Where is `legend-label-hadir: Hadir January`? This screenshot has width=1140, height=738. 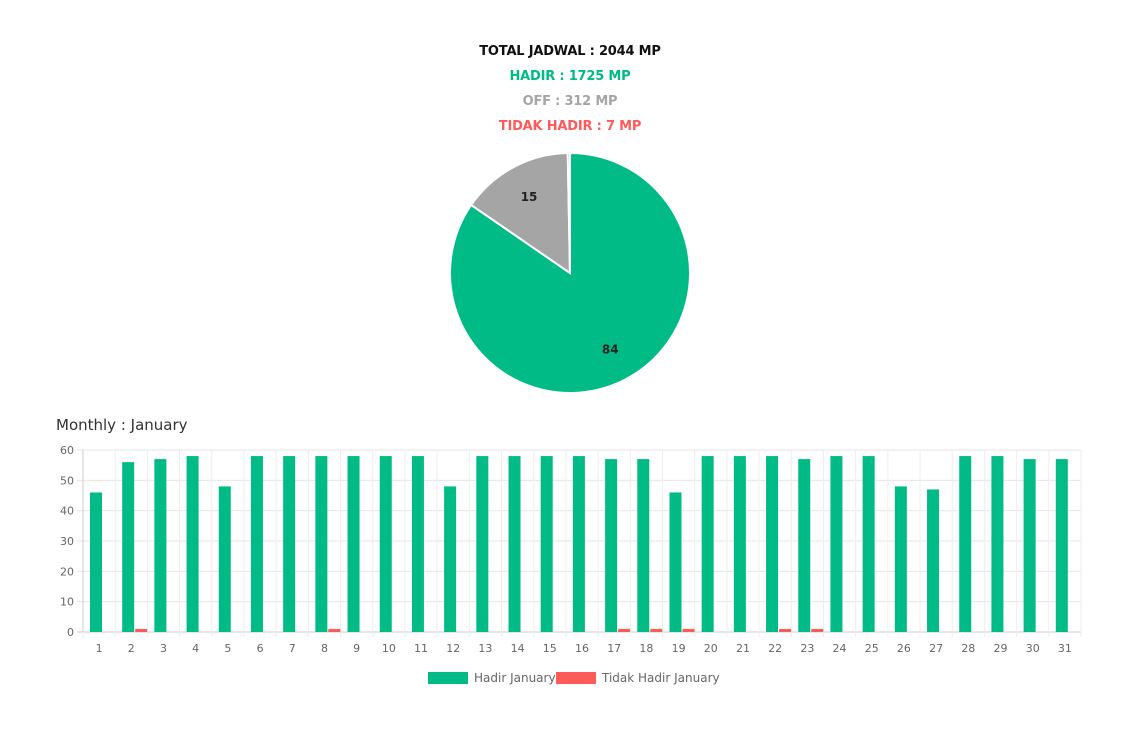 legend-label-hadir: Hadir January is located at coordinates (515, 678).